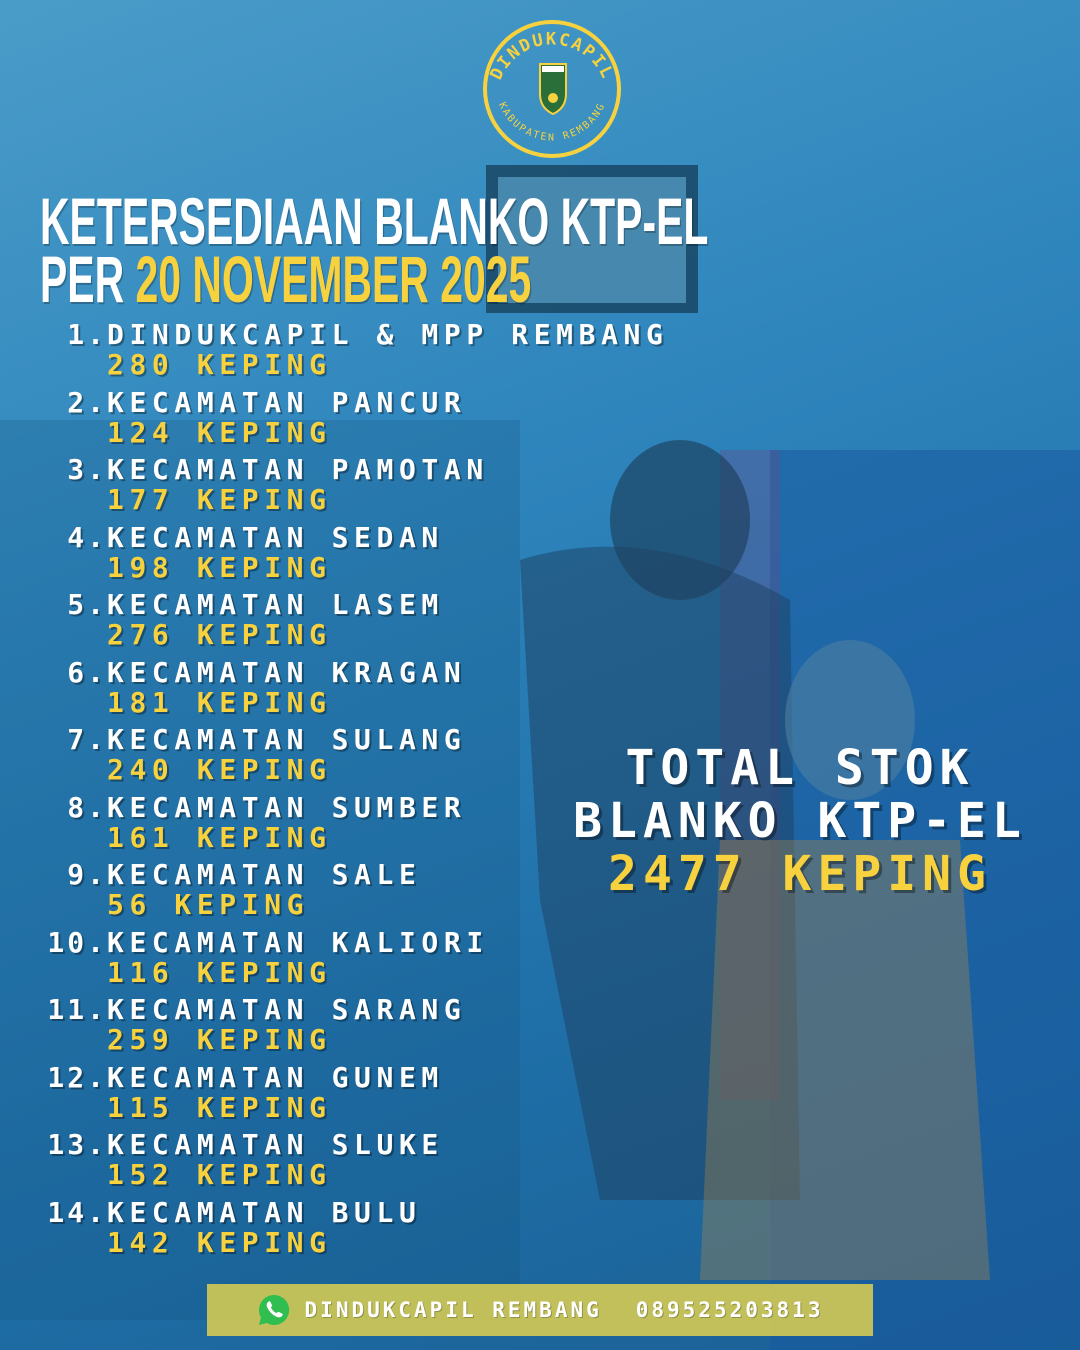  I want to click on item-name: KECAMATAN SLUKE, so click(275, 1144).